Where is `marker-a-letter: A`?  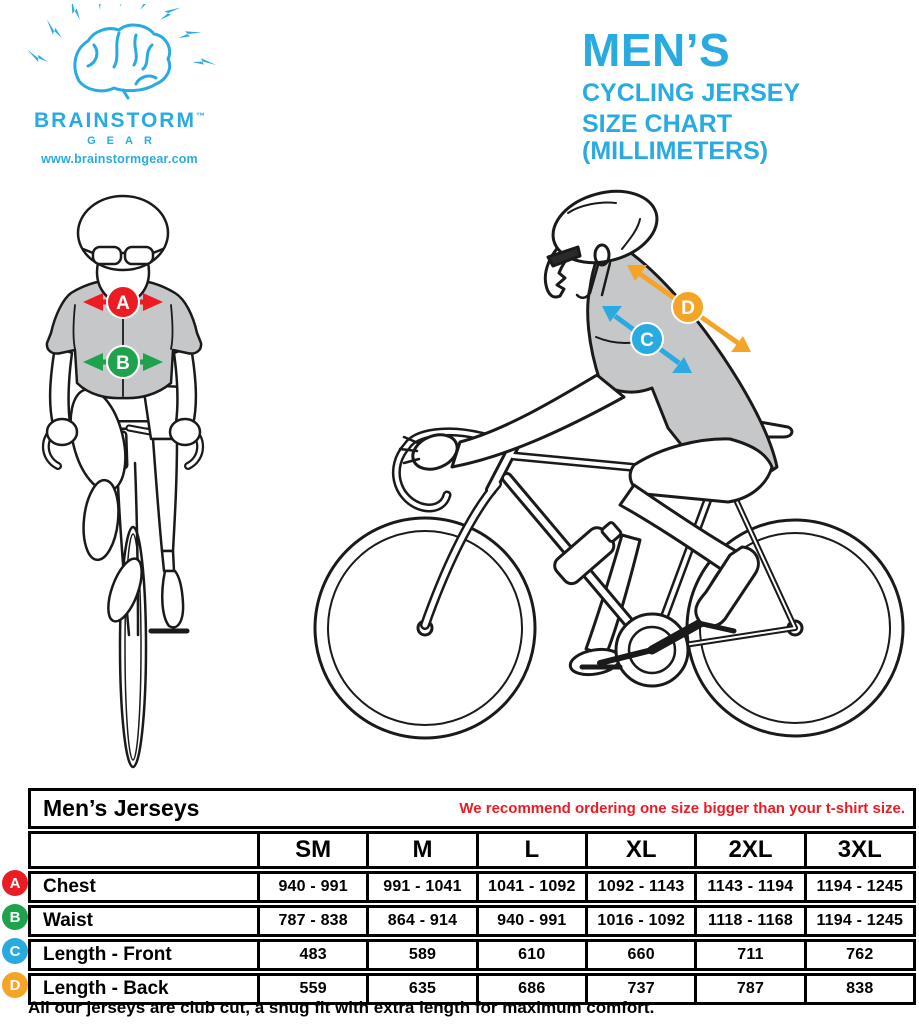
marker-a-letter: A is located at coordinates (123, 303).